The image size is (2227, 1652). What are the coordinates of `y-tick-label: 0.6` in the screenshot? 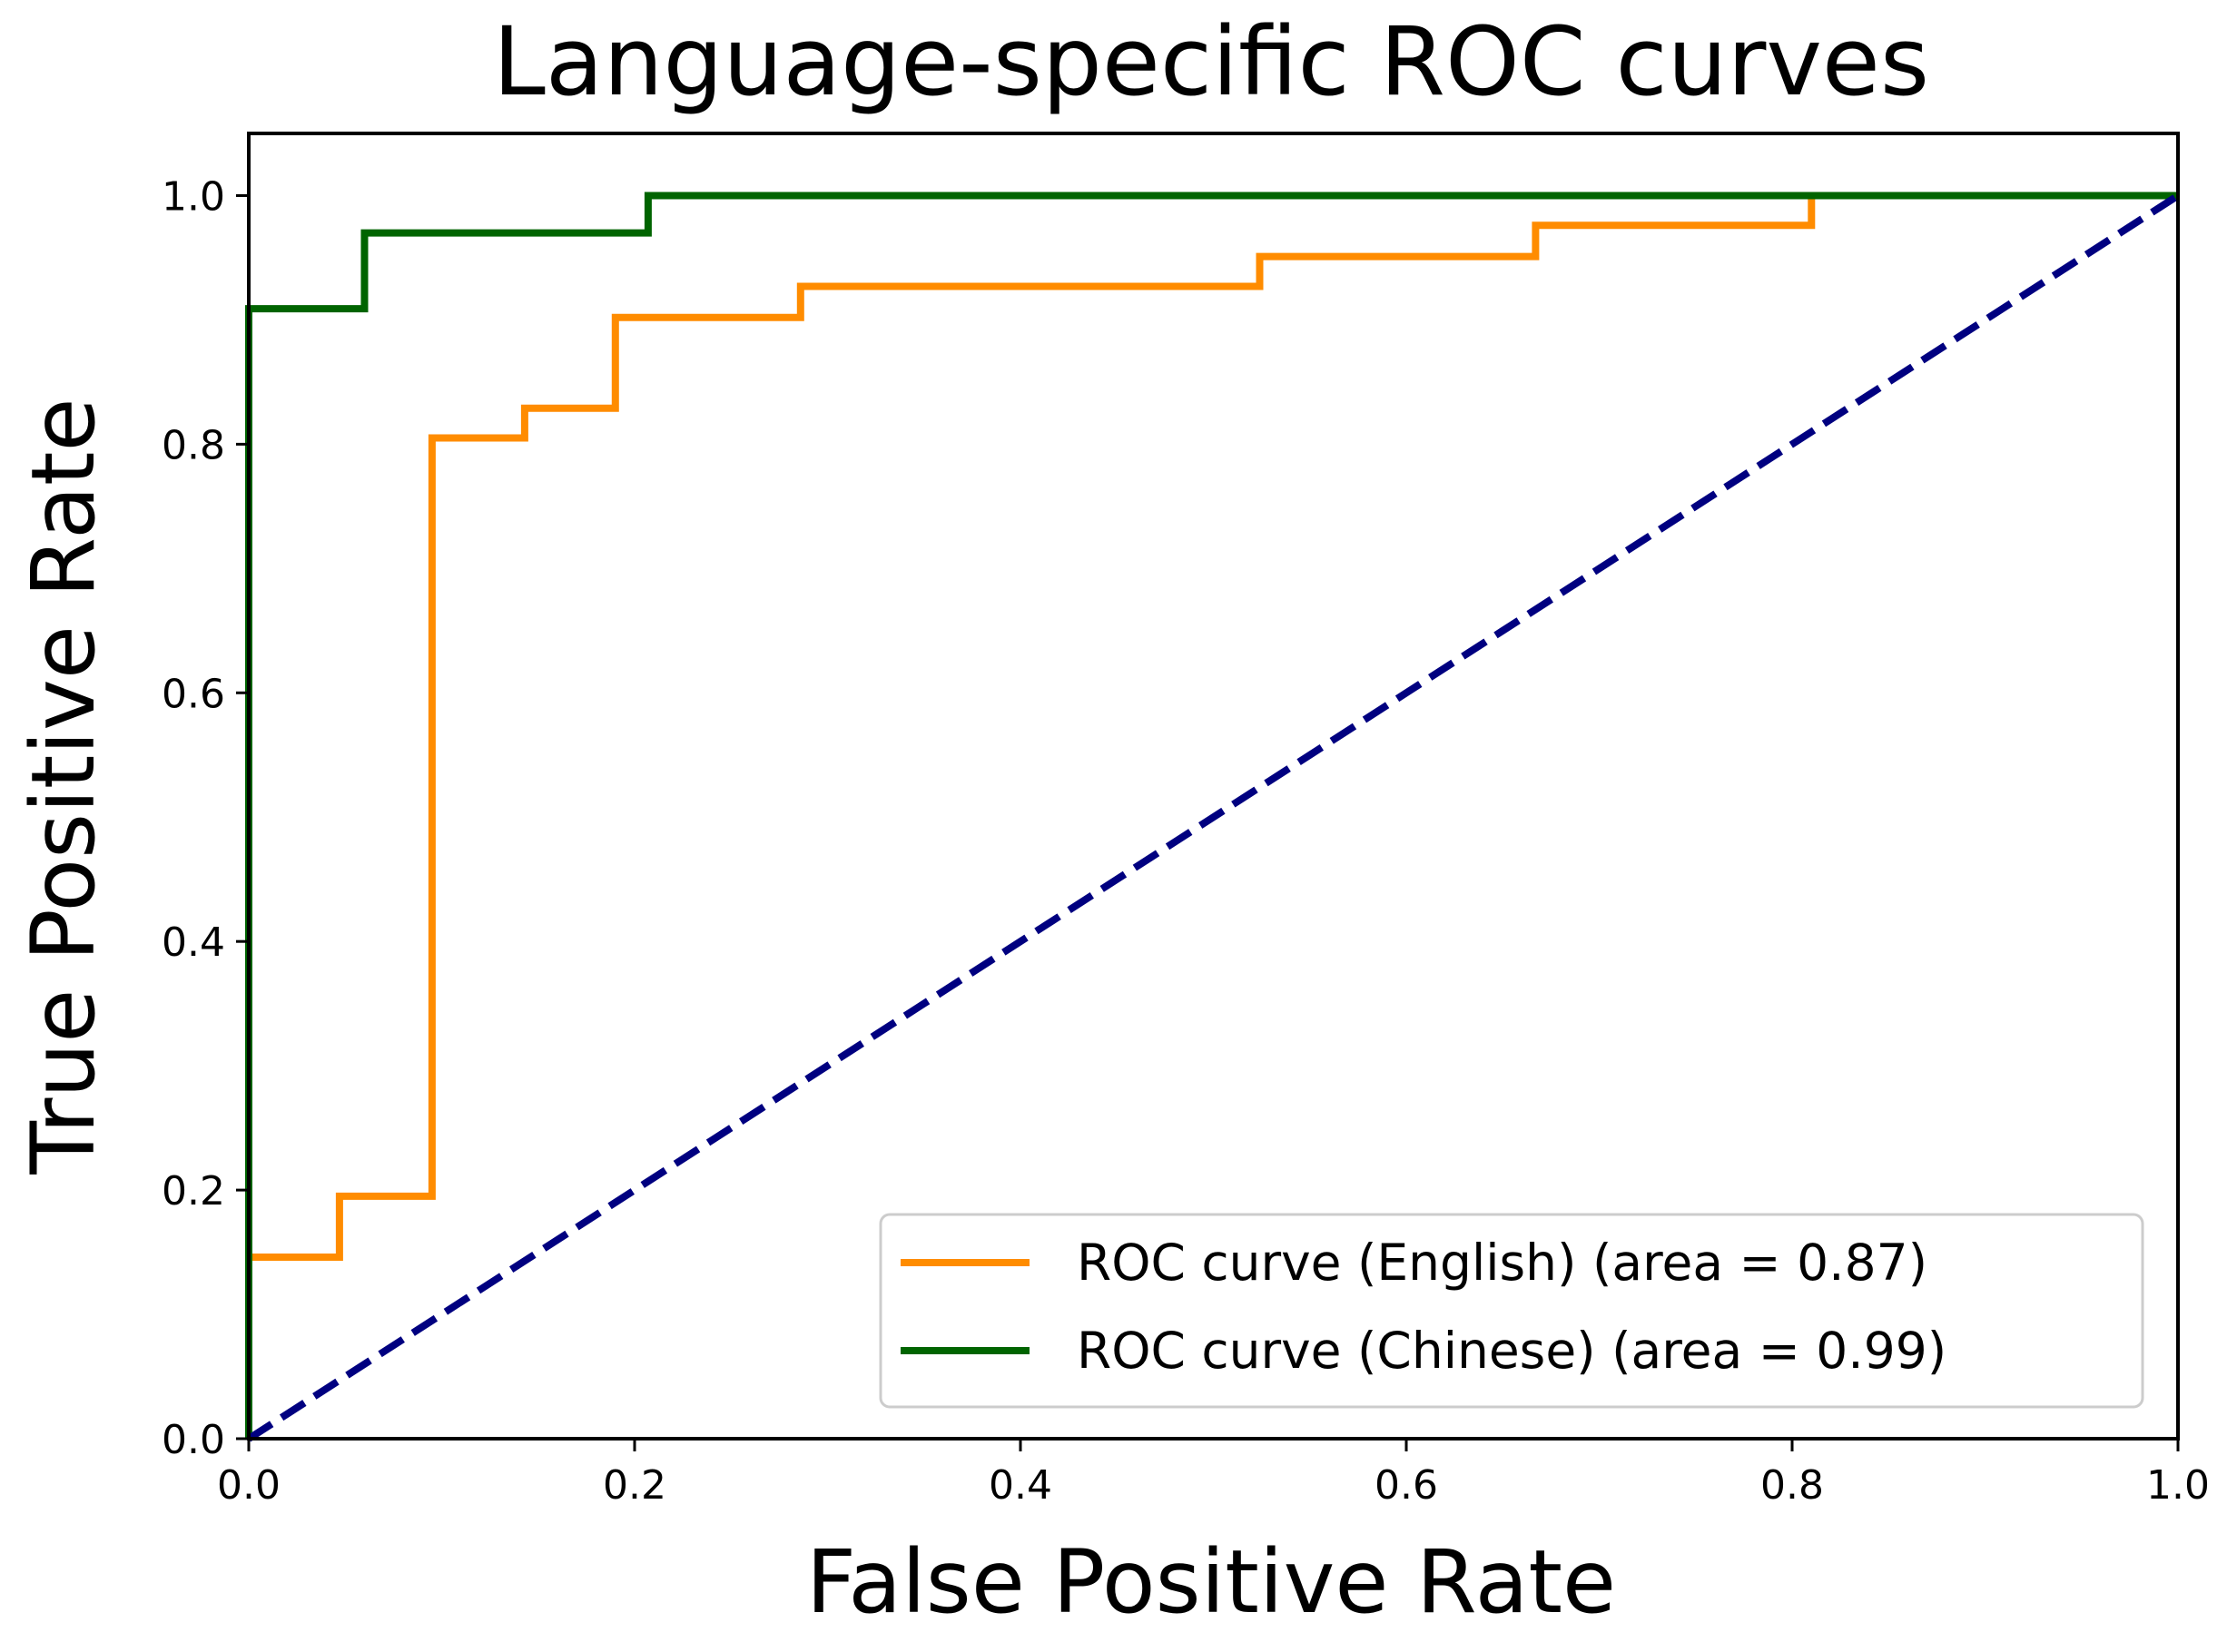 It's located at (193, 694).